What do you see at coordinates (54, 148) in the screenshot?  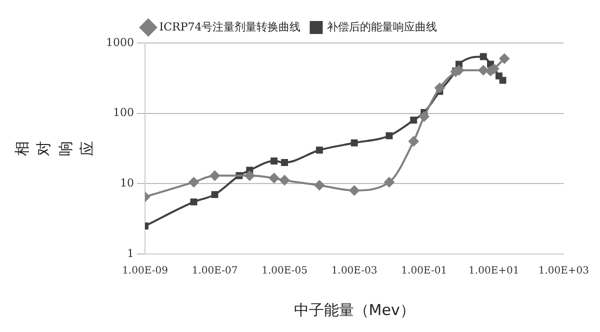 I see `y-axis-title: 相对响应` at bounding box center [54, 148].